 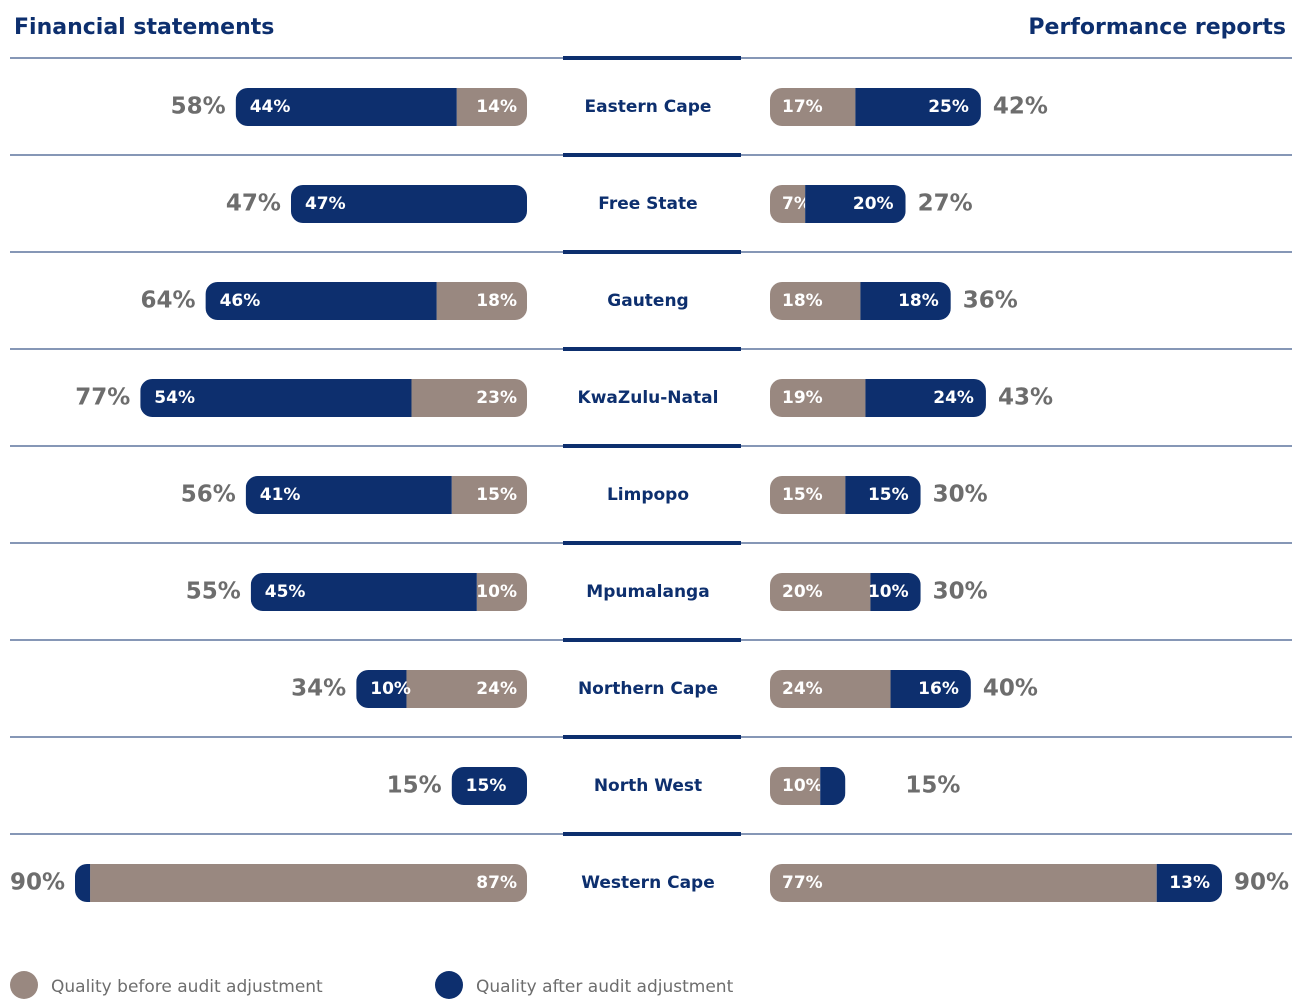 What do you see at coordinates (832, 753) in the screenshot?
I see `segment-label: 5%` at bounding box center [832, 753].